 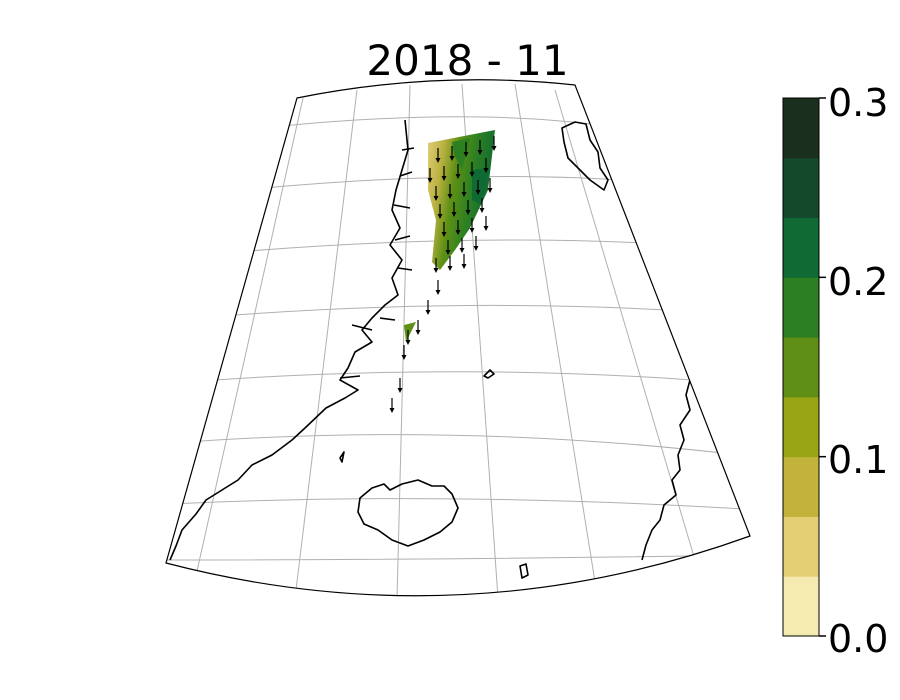 What do you see at coordinates (443, 274) in the screenshot?
I see `velocity-arrows` at bounding box center [443, 274].